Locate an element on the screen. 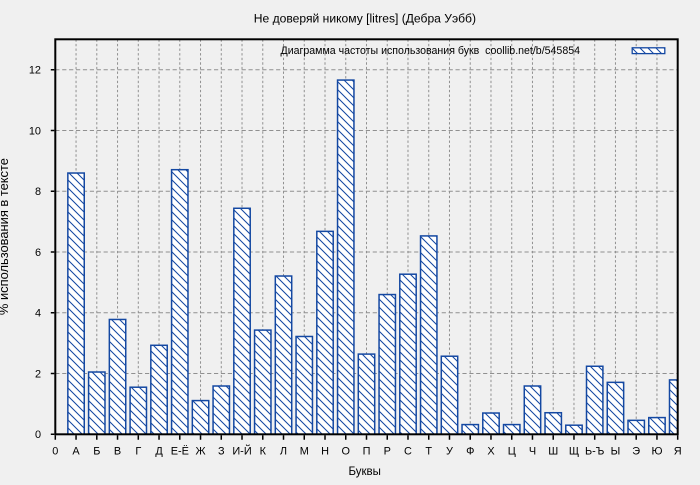  svg-text: Д is located at coordinates (159, 452).